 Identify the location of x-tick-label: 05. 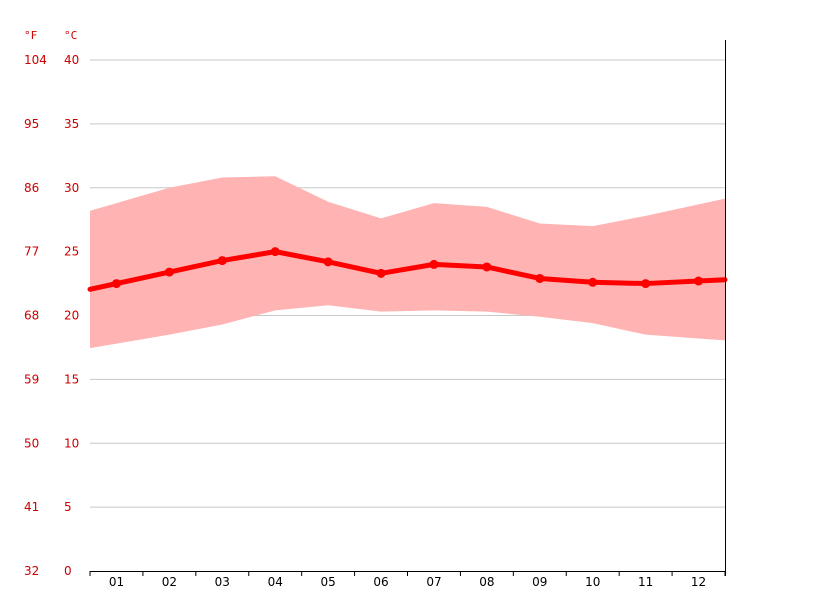
(327, 582).